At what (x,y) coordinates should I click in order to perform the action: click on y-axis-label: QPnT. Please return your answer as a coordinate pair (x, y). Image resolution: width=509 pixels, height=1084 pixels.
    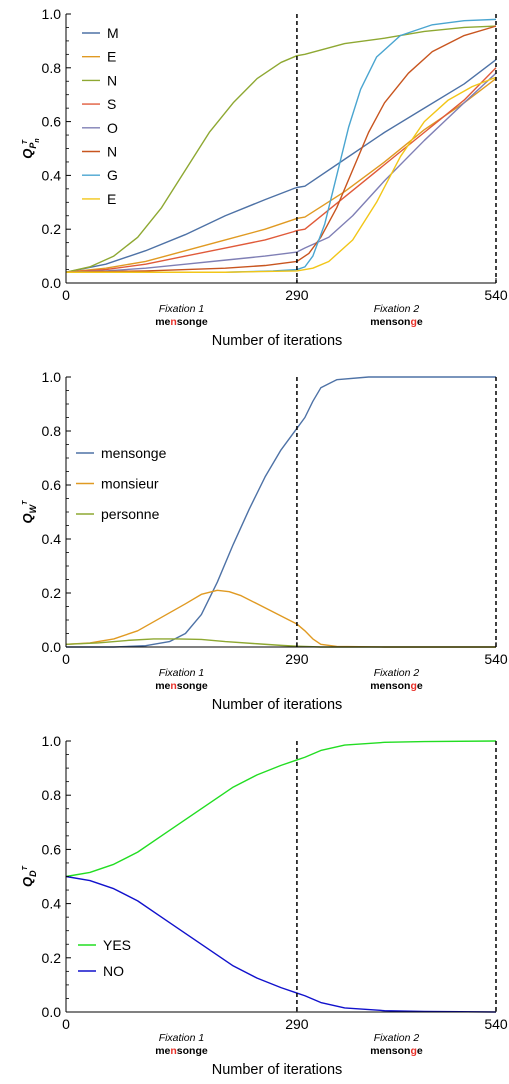
    Looking at the image, I should click on (30, 148).